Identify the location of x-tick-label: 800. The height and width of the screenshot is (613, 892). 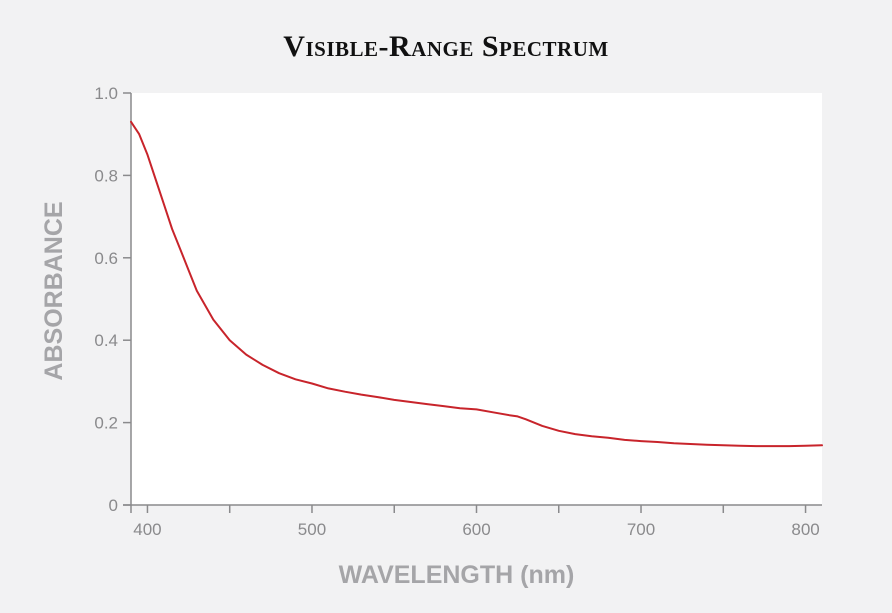
(805, 529).